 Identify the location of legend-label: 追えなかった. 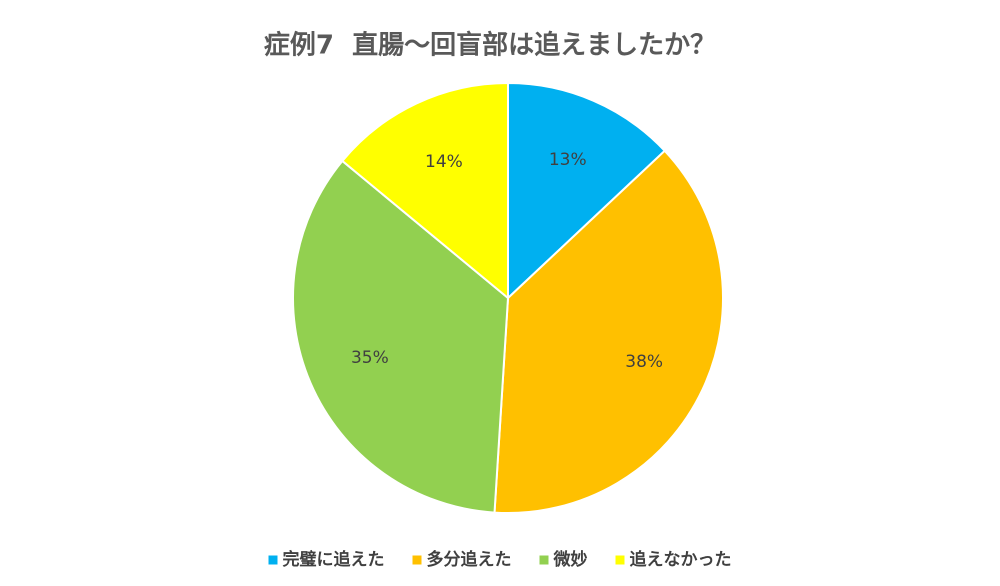
(681, 559).